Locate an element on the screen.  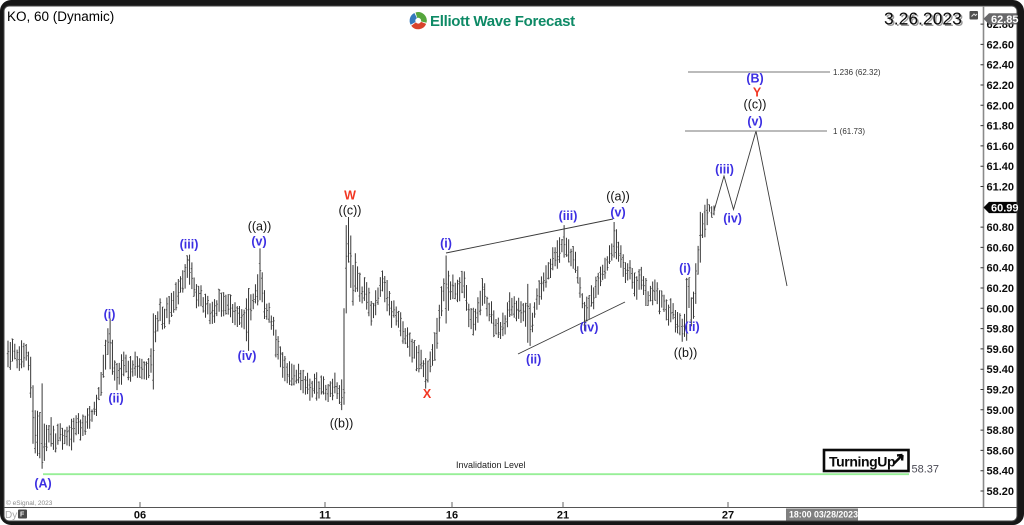
svg-text: 58.20 is located at coordinates (1001, 492).